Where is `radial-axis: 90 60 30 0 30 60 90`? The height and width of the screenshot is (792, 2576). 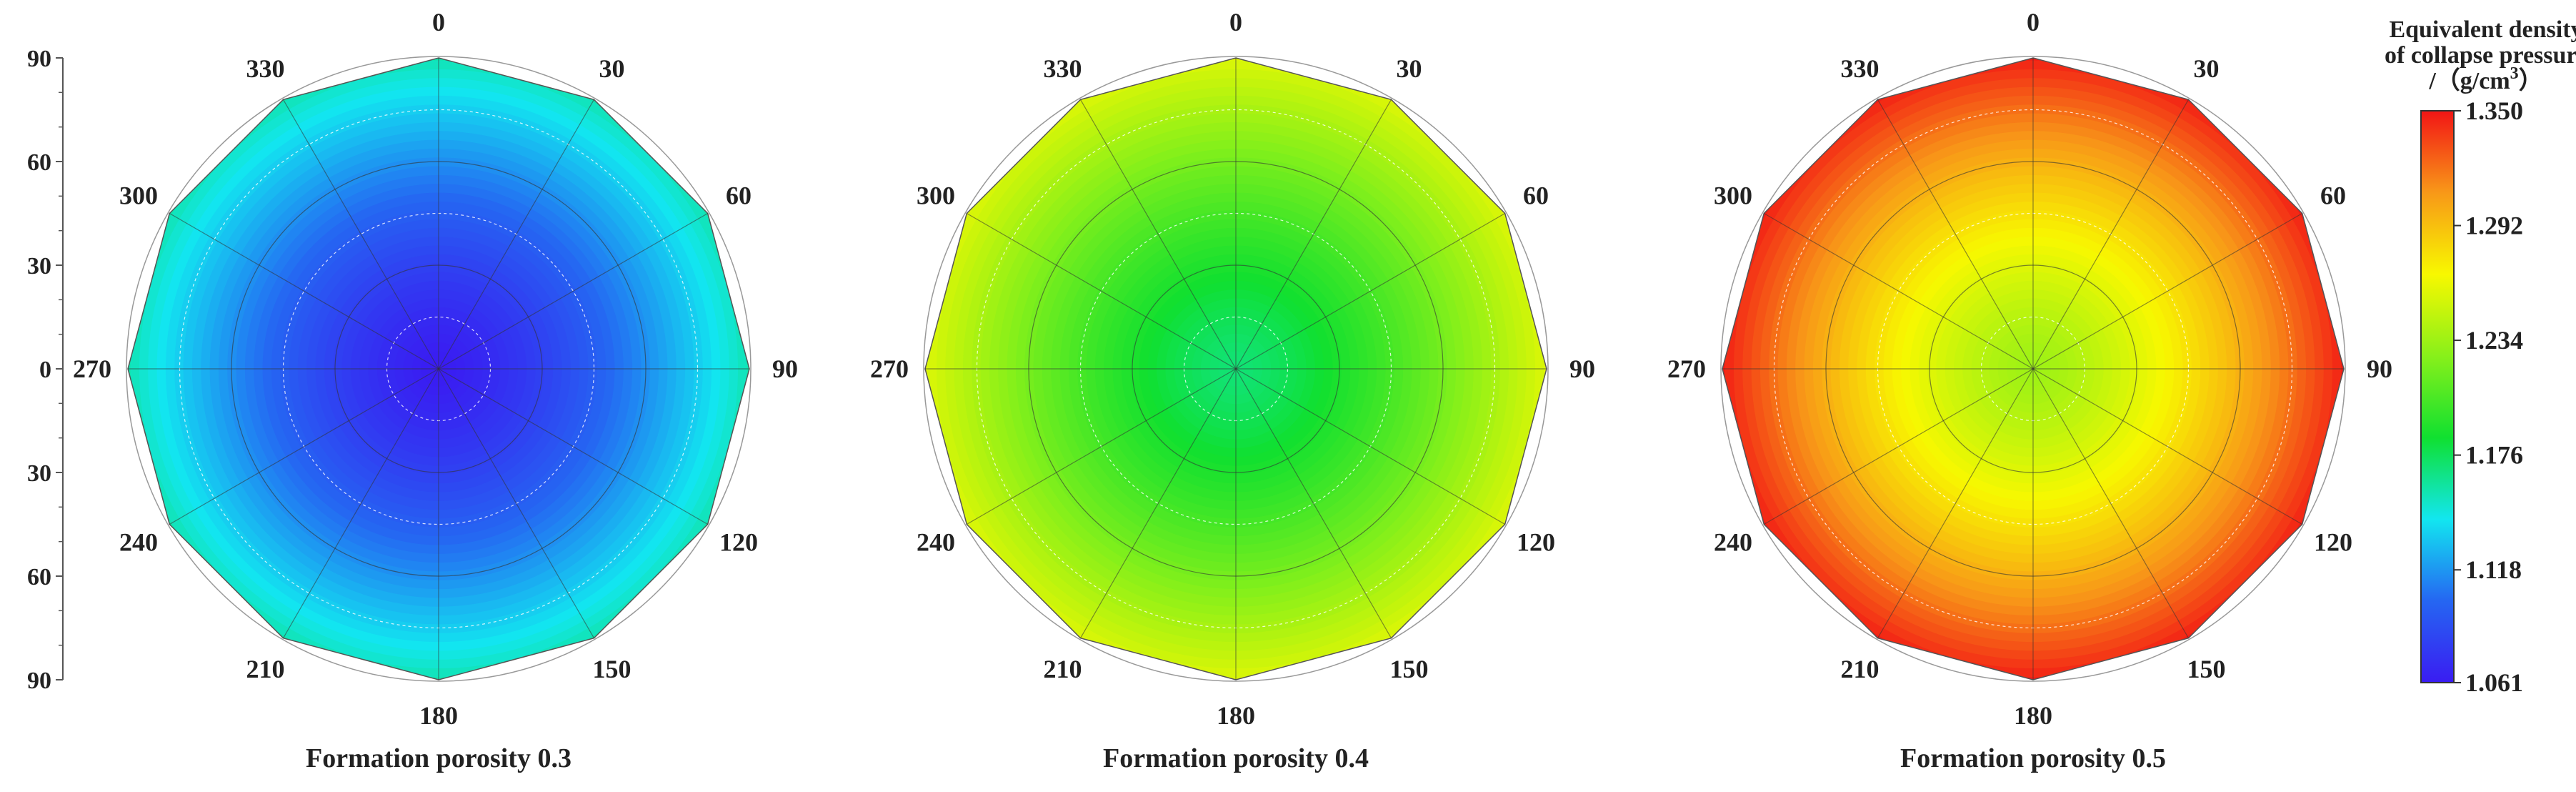 radial-axis: 90 60 30 0 30 60 90 is located at coordinates (45, 370).